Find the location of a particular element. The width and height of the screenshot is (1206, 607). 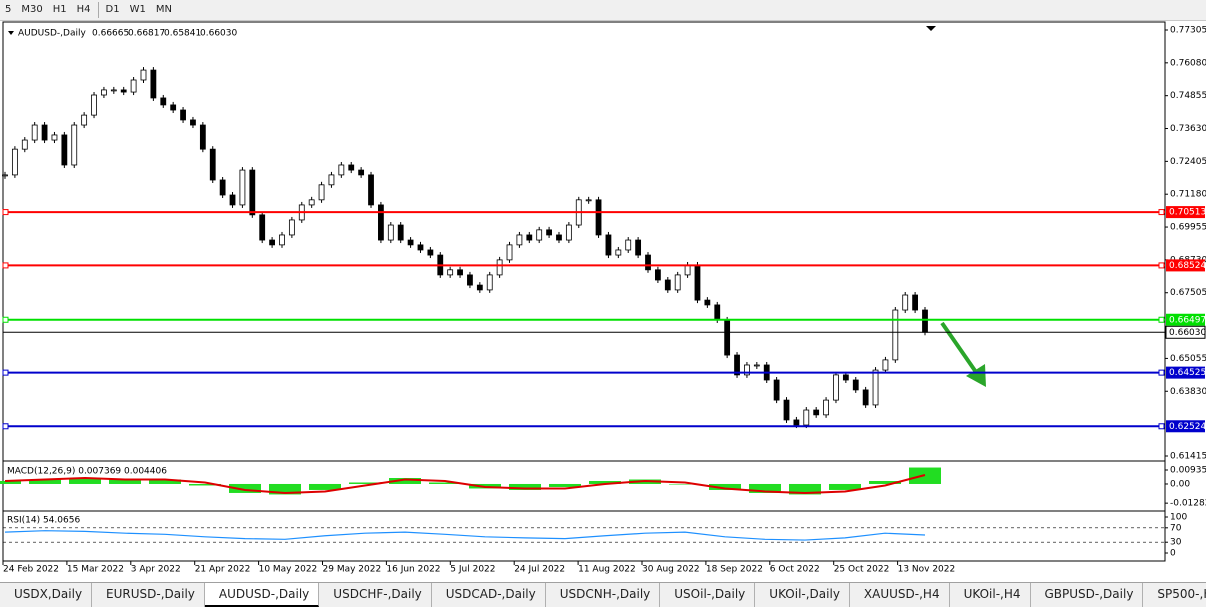

timeframe-button: H1 is located at coordinates (59, 9).